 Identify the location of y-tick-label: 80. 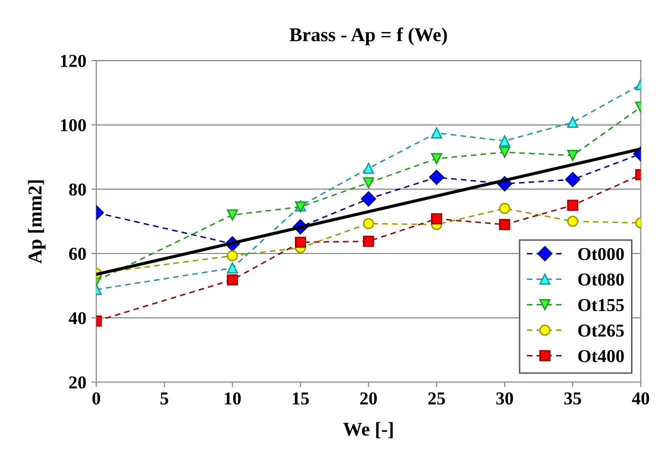
(77, 189).